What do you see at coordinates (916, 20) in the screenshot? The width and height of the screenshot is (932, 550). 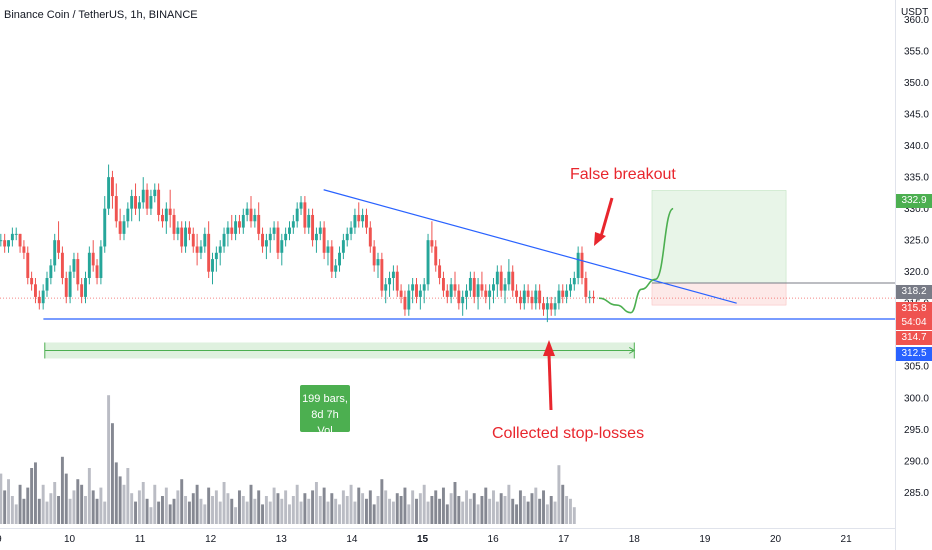 I see `y-tick-label: 360.0` at bounding box center [916, 20].